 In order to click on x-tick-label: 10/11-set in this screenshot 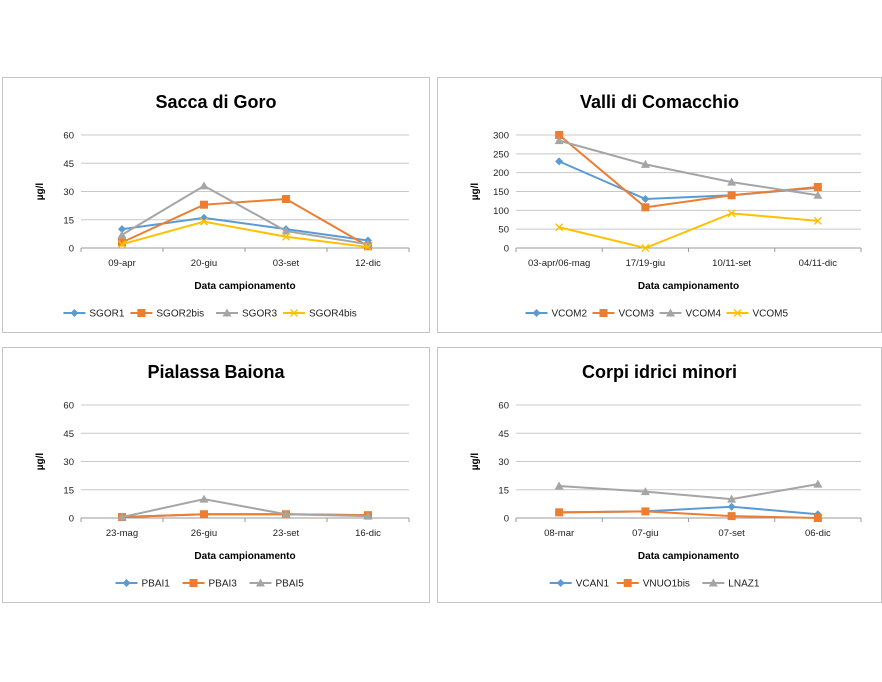, I will do `click(731, 263)`.